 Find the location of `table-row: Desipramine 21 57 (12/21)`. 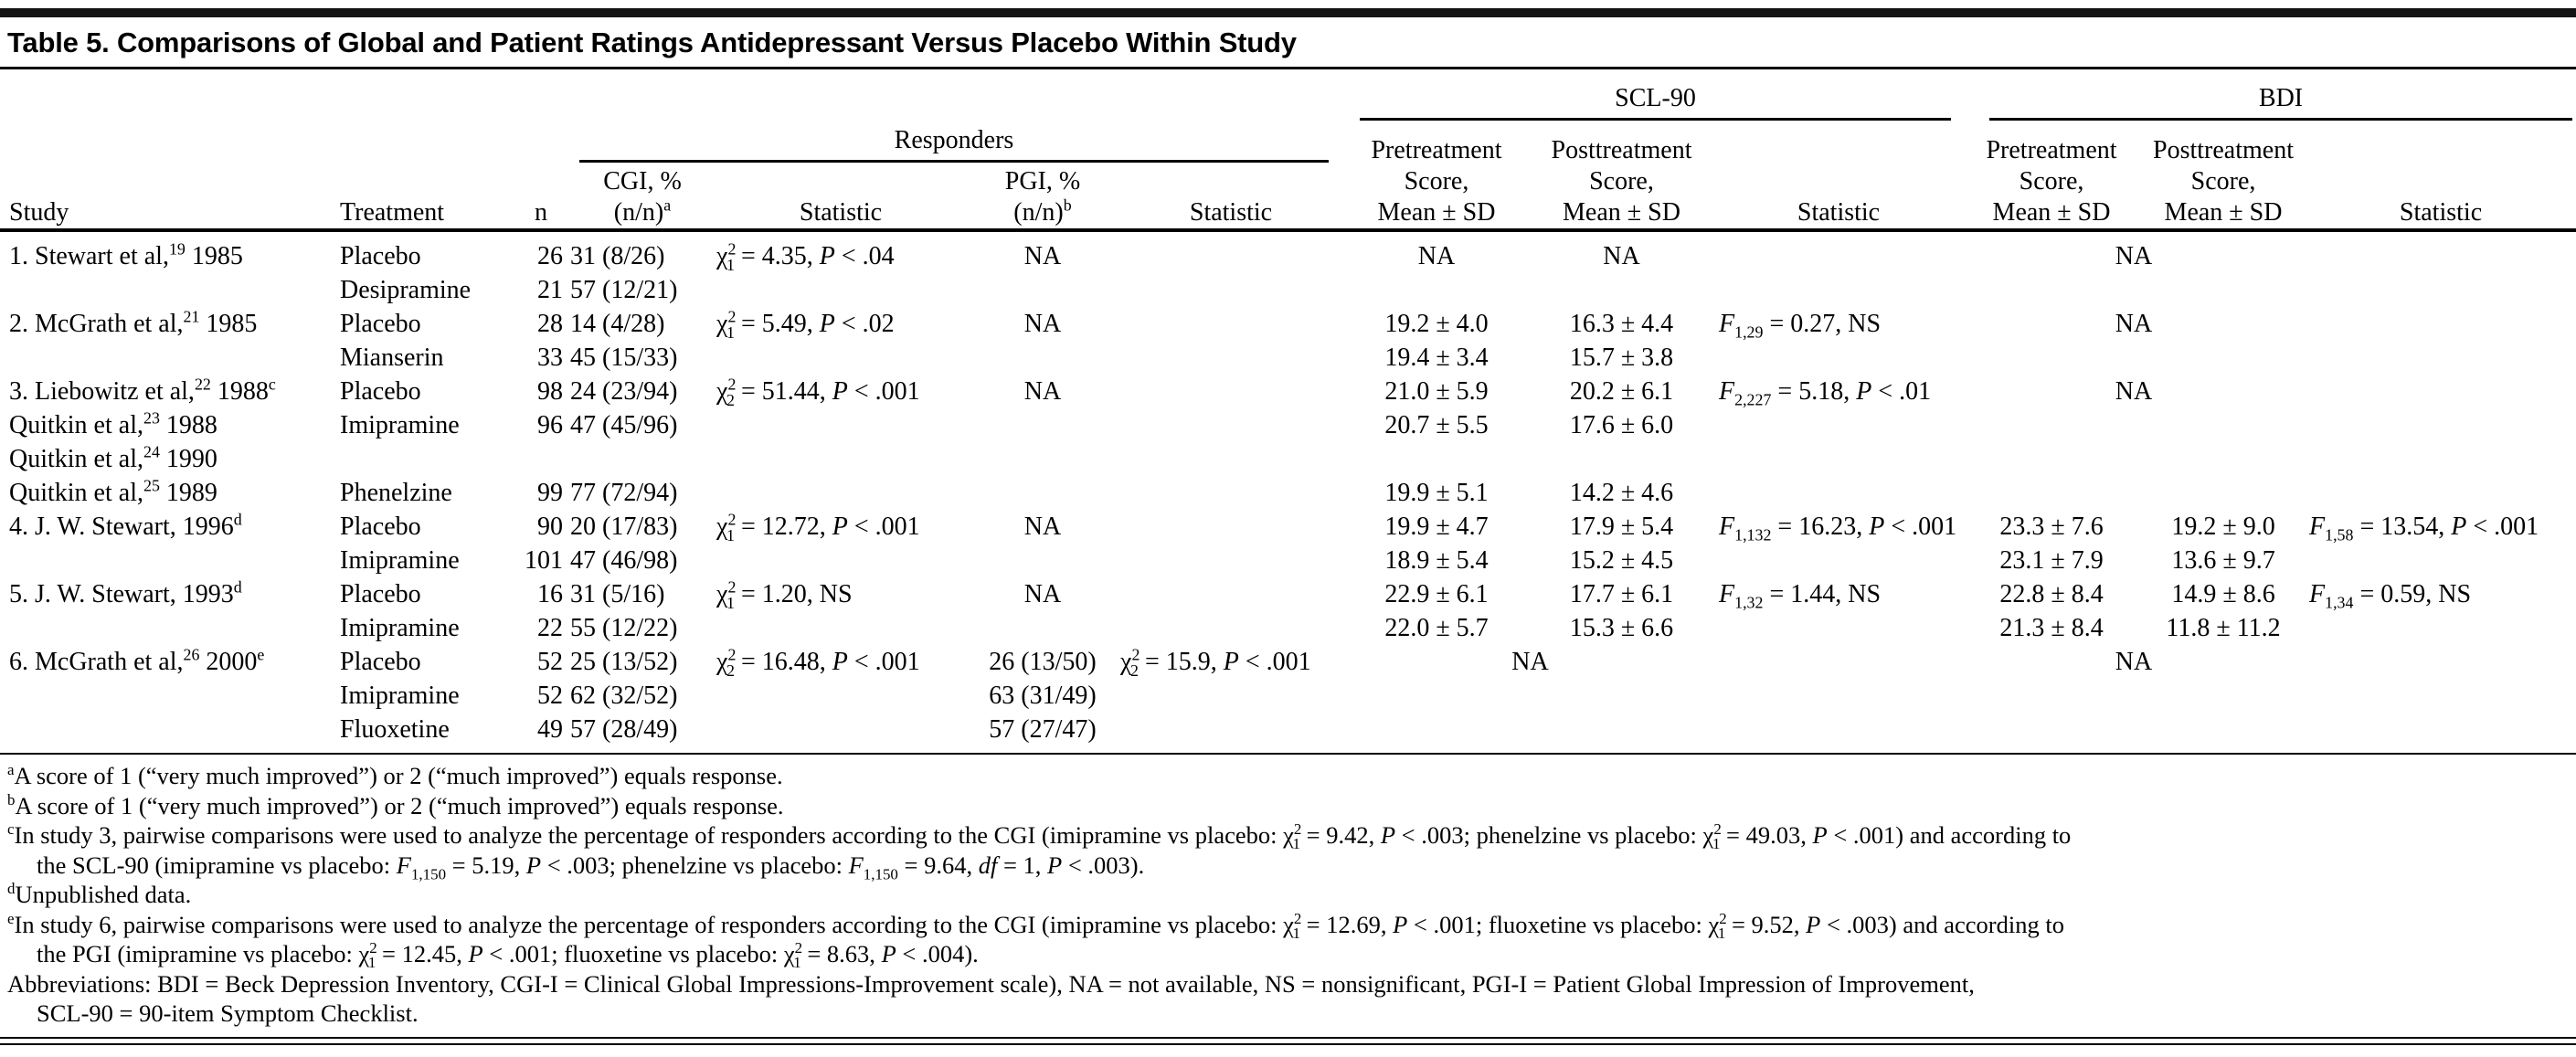

table-row: Desipramine 21 57 (12/21) is located at coordinates (1288, 290).